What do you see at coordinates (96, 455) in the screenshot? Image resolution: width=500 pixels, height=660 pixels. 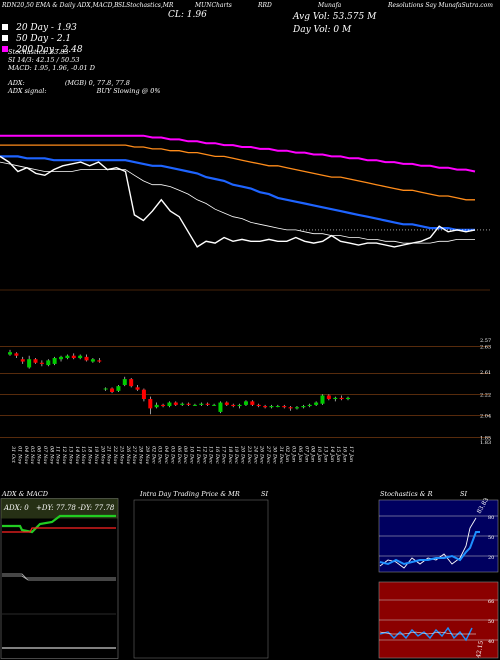 I see `date-tick-label: 19 Nov` at bounding box center [96, 455].